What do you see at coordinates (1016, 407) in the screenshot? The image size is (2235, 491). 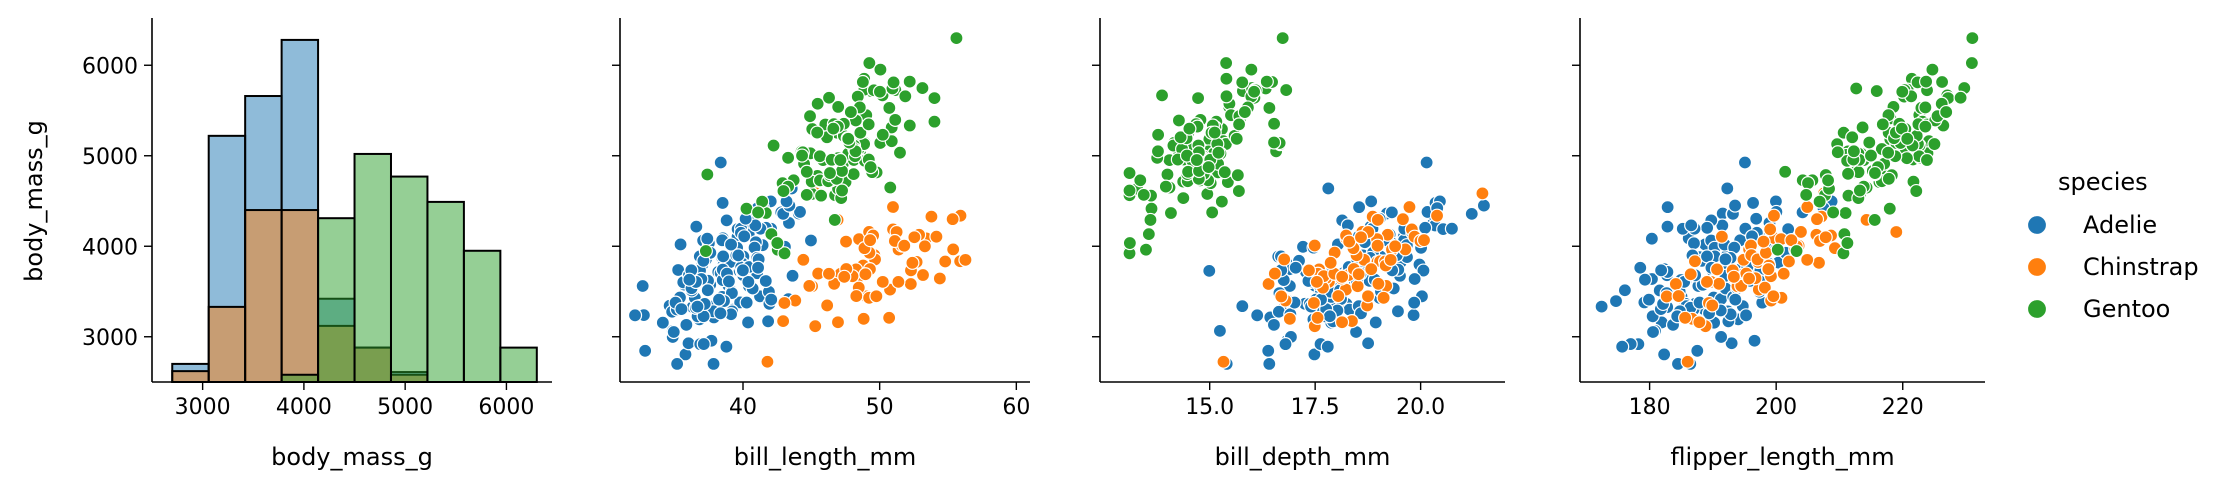 I see `x-tick-label: 60` at bounding box center [1016, 407].